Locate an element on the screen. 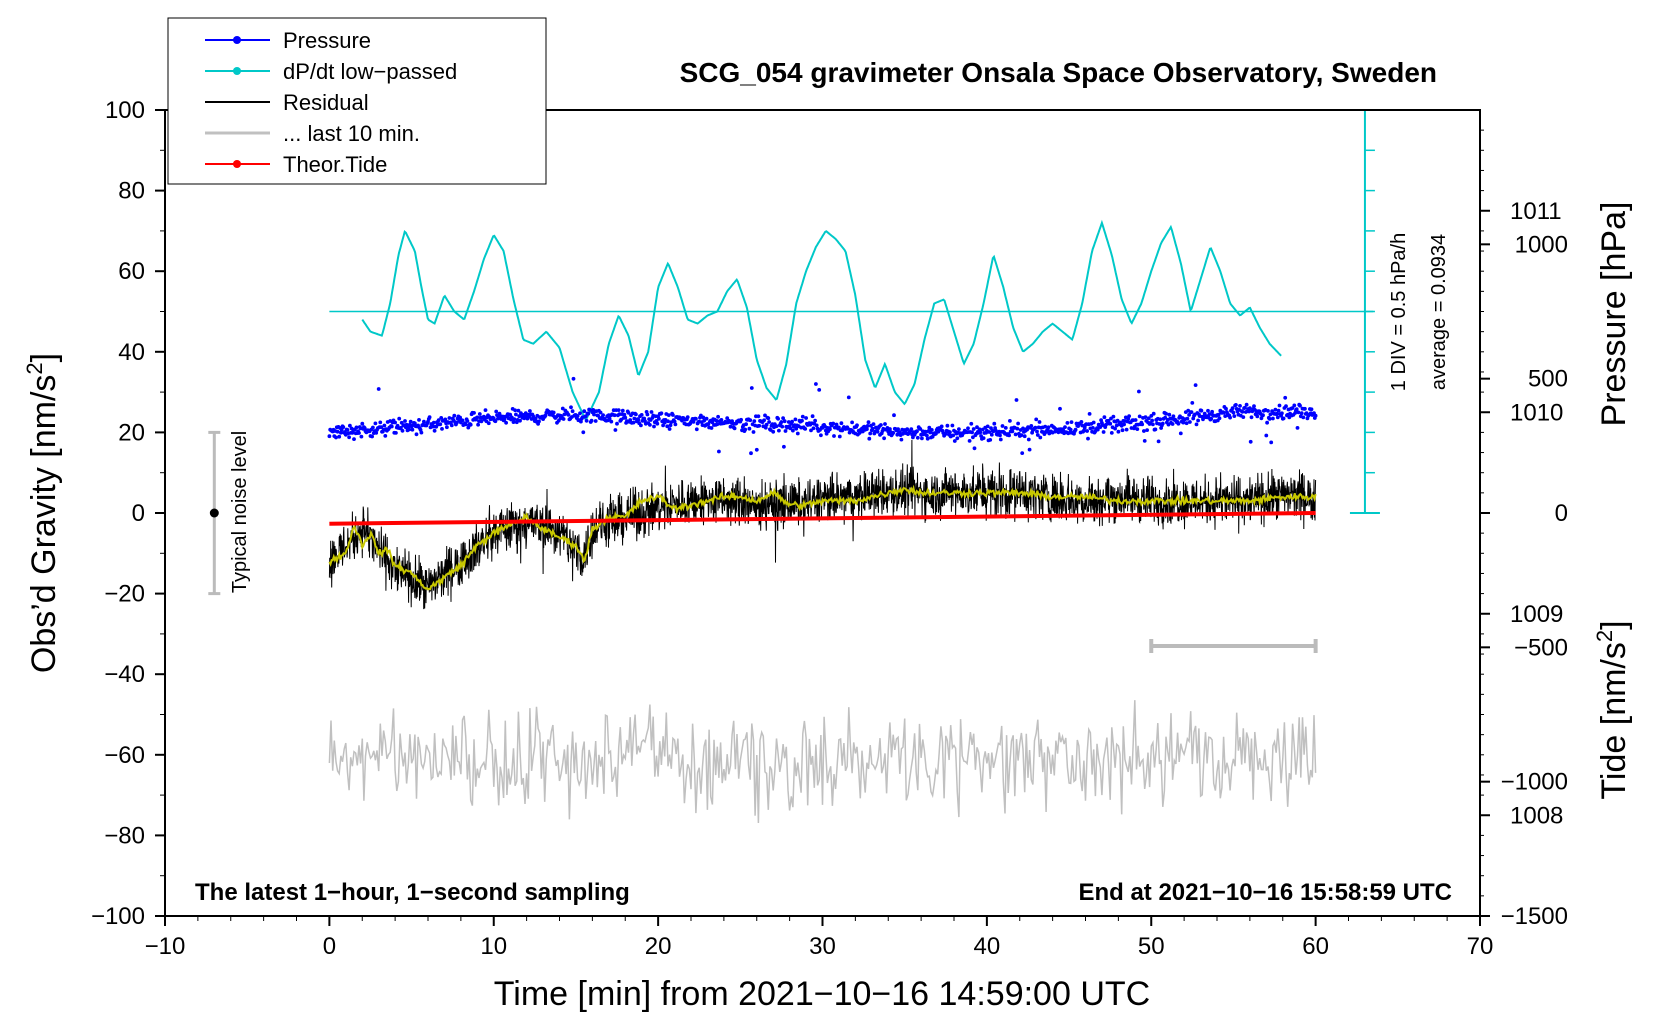  legend-marker is located at coordinates (237, 164).